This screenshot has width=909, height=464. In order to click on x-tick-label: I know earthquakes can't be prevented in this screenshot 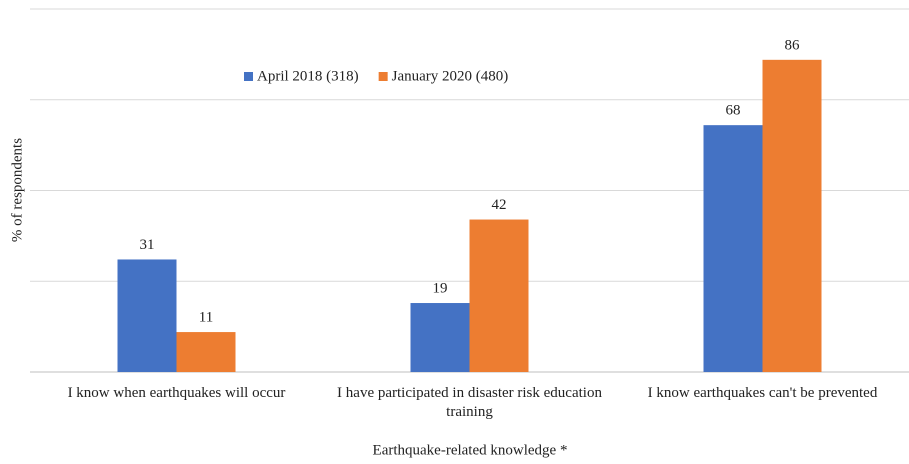, I will do `click(762, 393)`.